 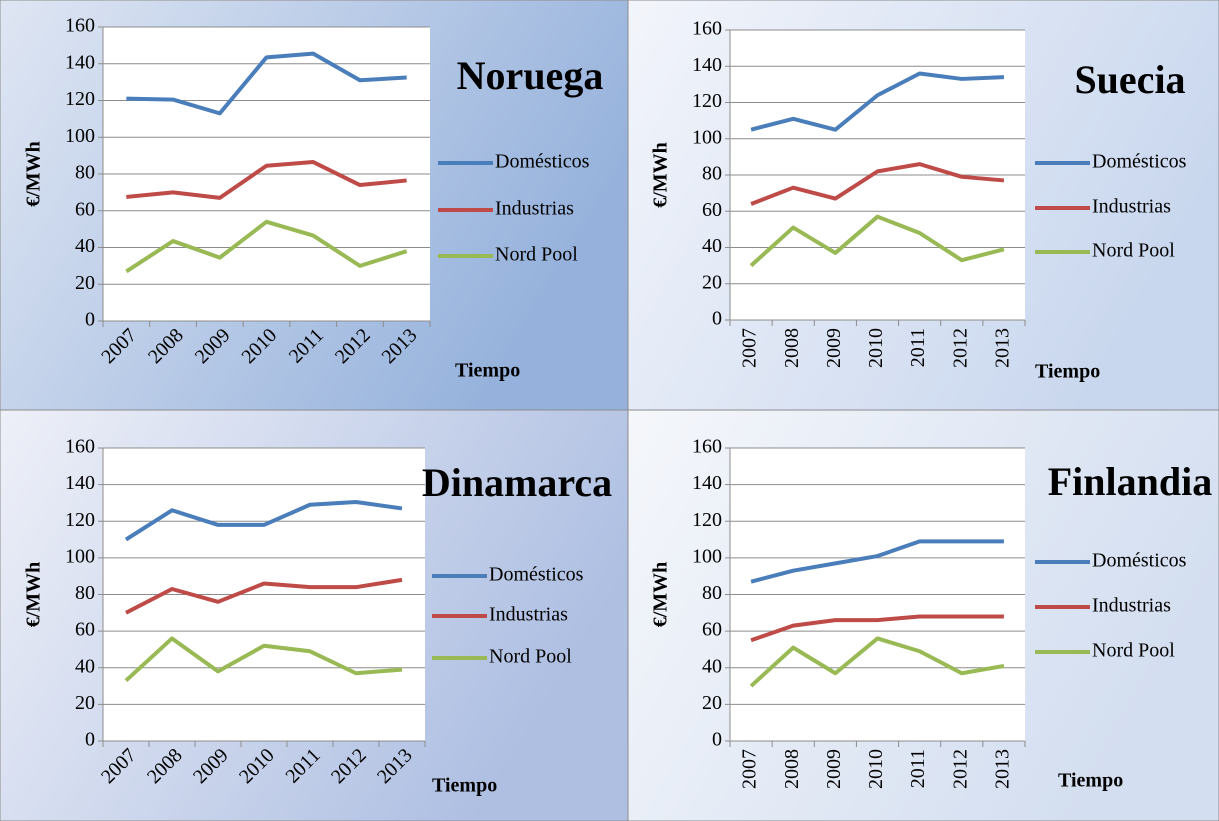 I want to click on chart-title: Noruega, so click(x=530, y=75).